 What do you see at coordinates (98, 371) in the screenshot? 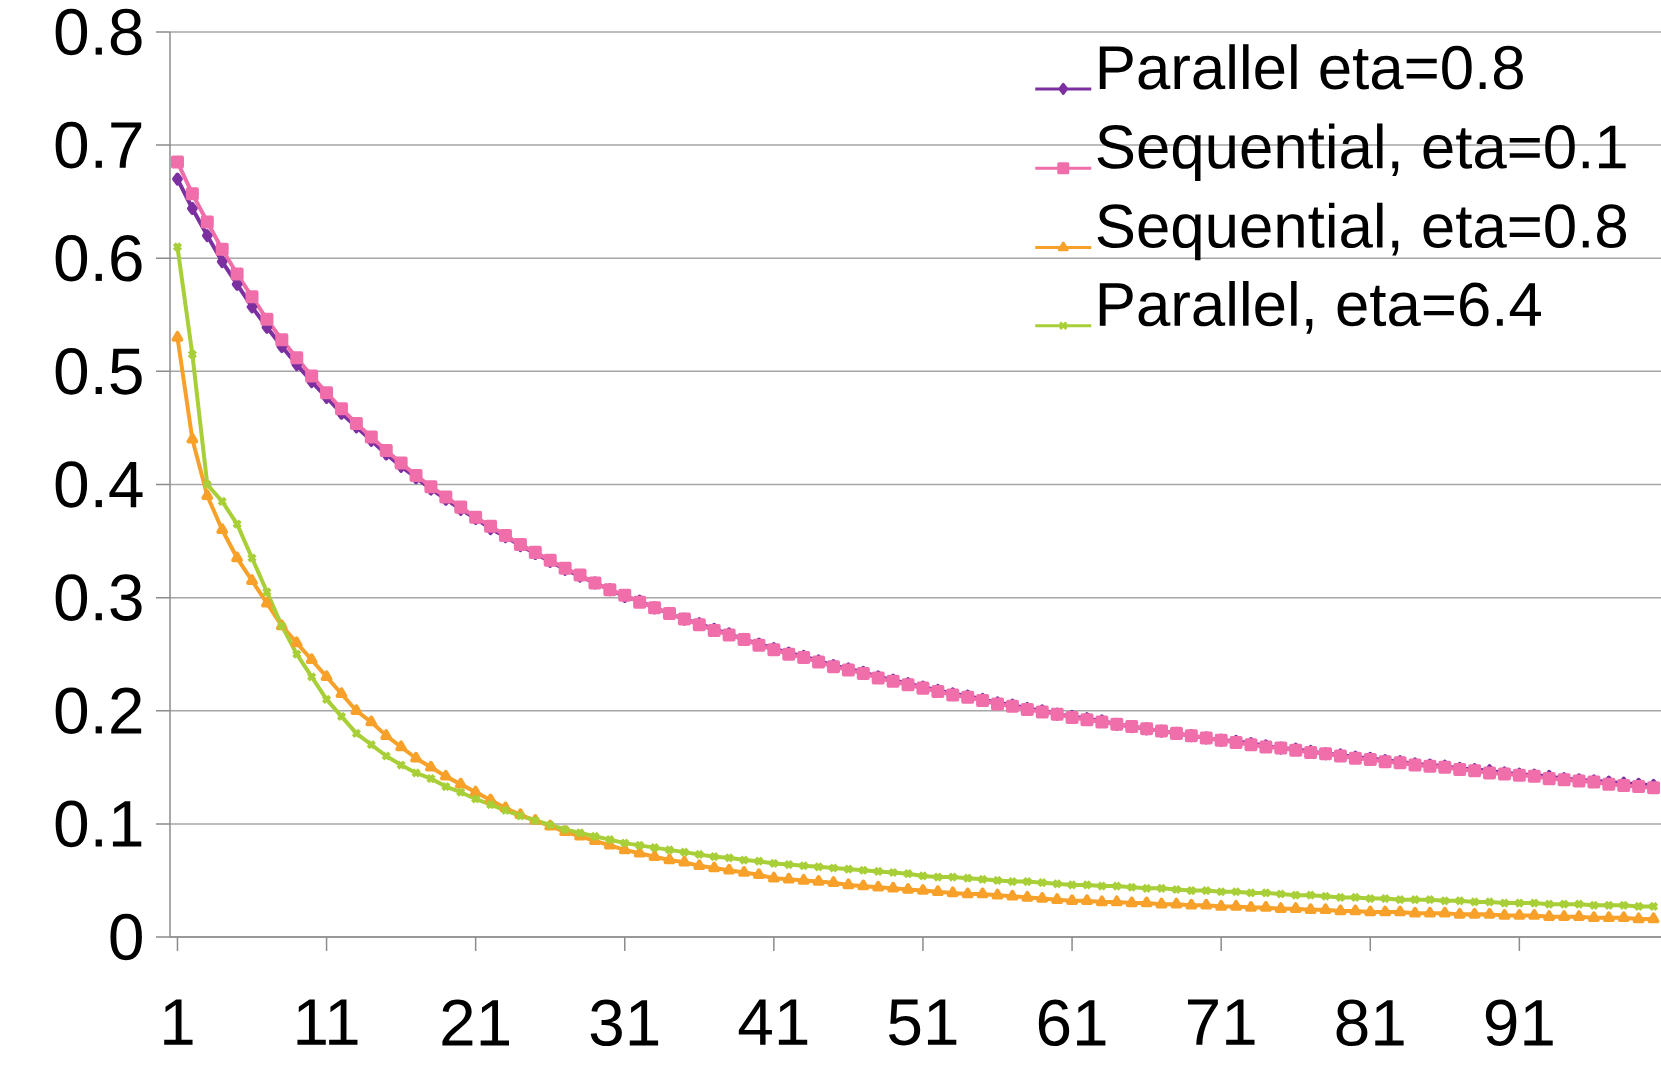
I see `y-tick-label: 0.5` at bounding box center [98, 371].